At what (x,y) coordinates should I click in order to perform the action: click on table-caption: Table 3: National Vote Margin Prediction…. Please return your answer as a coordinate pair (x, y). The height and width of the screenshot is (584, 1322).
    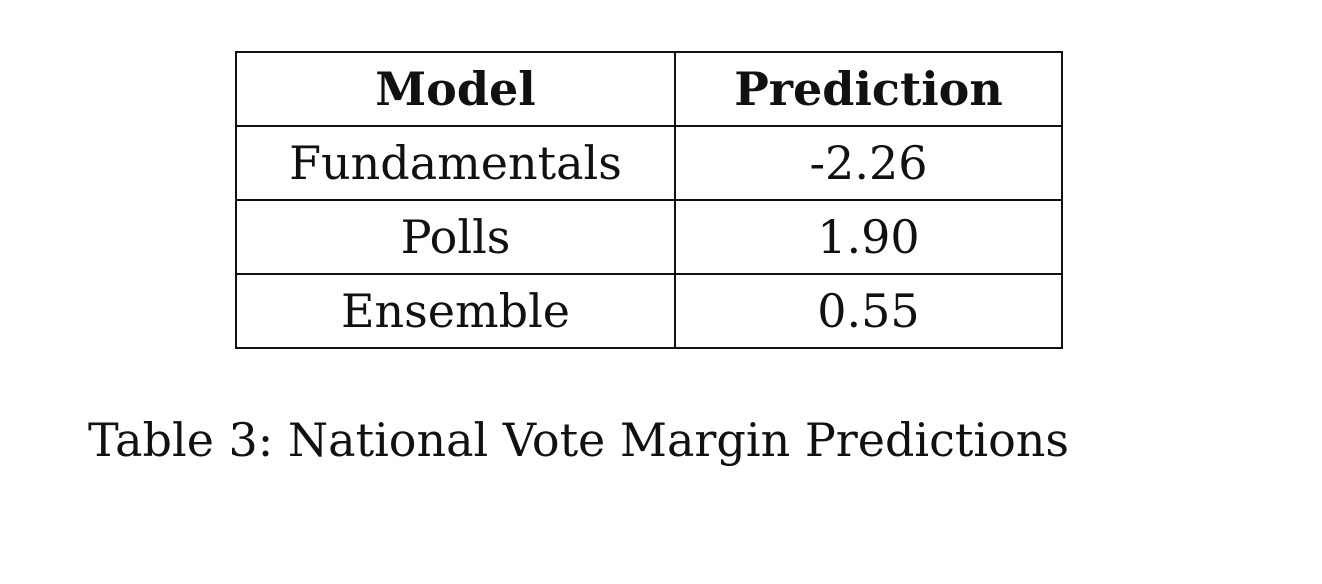
    Looking at the image, I should click on (579, 440).